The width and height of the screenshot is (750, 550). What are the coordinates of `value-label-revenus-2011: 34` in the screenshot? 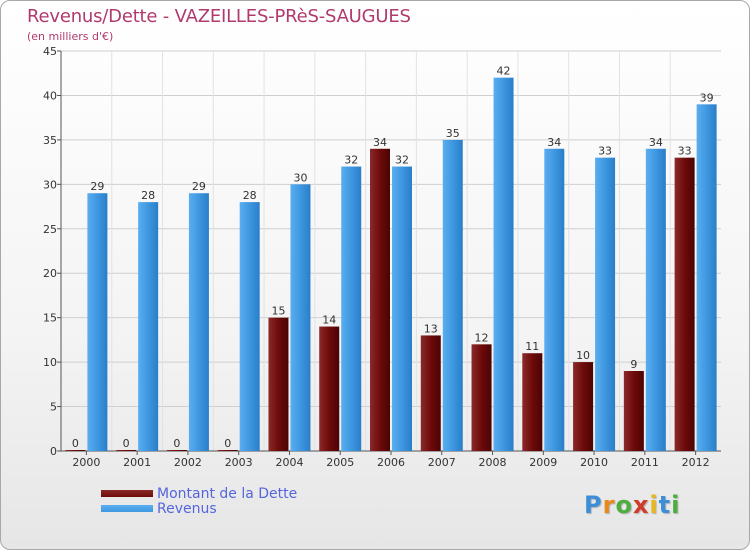 It's located at (656, 142).